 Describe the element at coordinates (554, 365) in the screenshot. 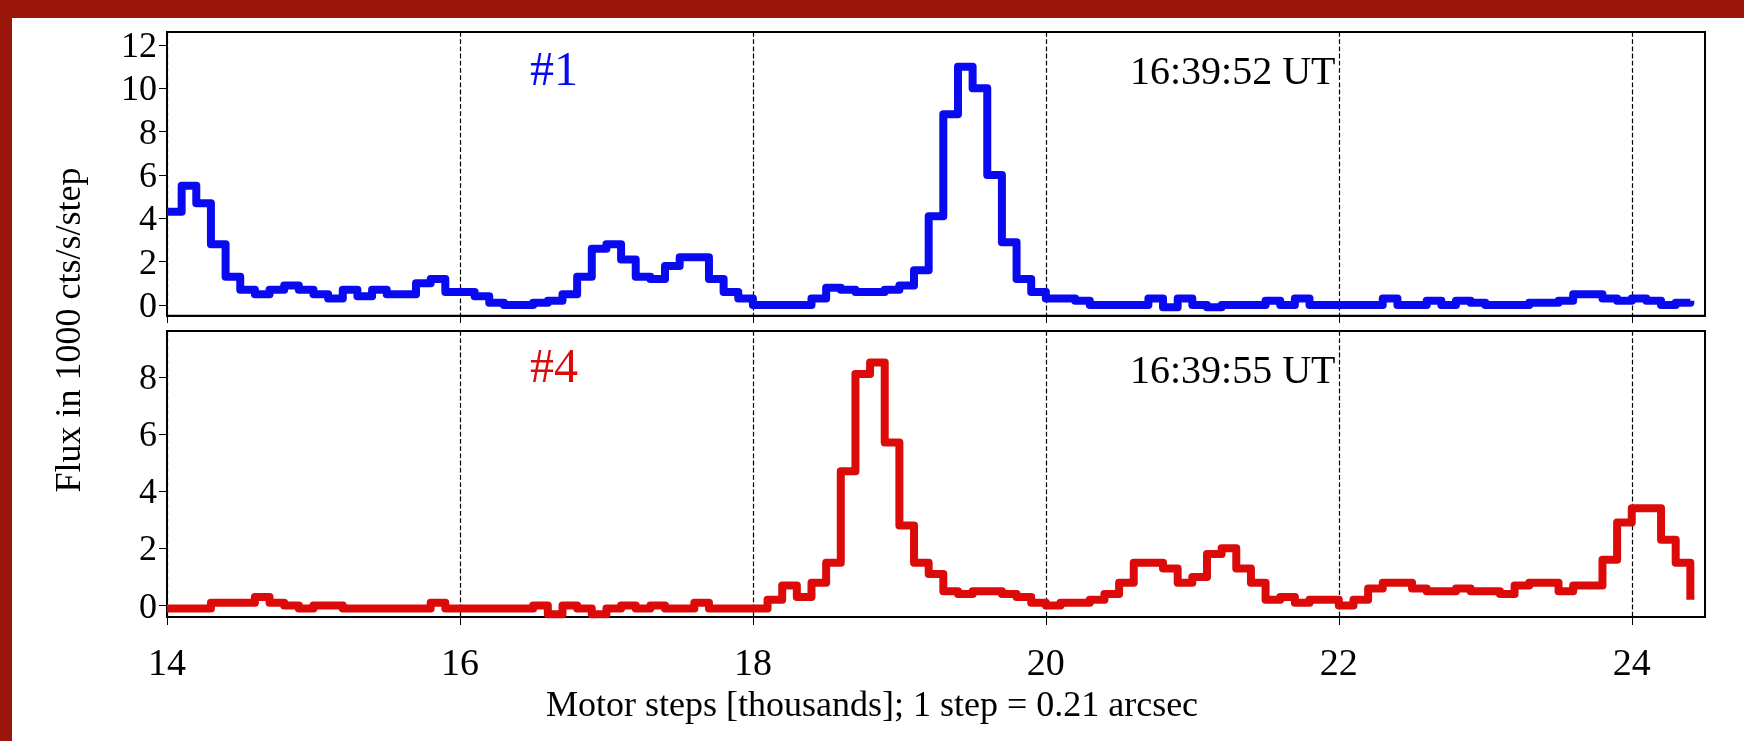

I see `text: #4` at that location.